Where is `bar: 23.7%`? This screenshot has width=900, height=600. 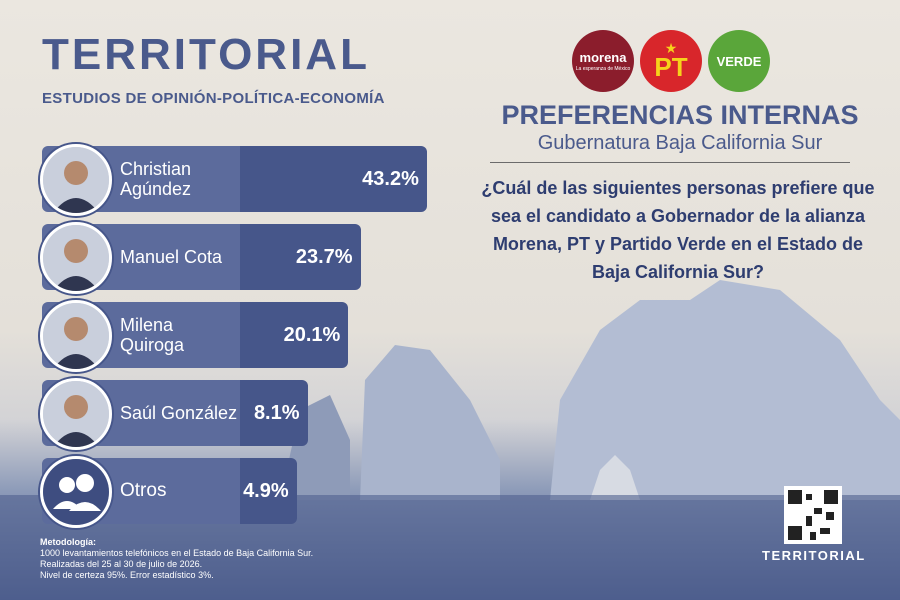
bar: 23.7% is located at coordinates (300, 257).